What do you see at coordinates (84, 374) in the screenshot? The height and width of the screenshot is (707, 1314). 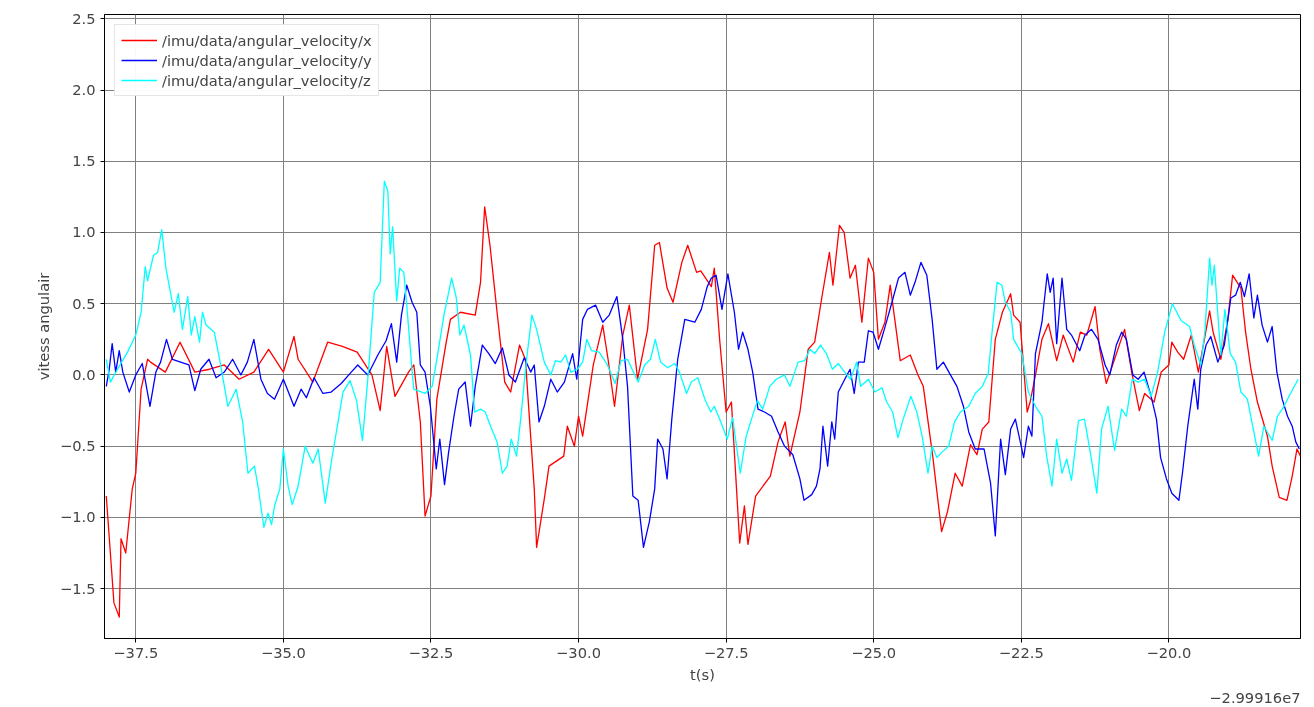 I see `y-tick-label: 0.0` at bounding box center [84, 374].